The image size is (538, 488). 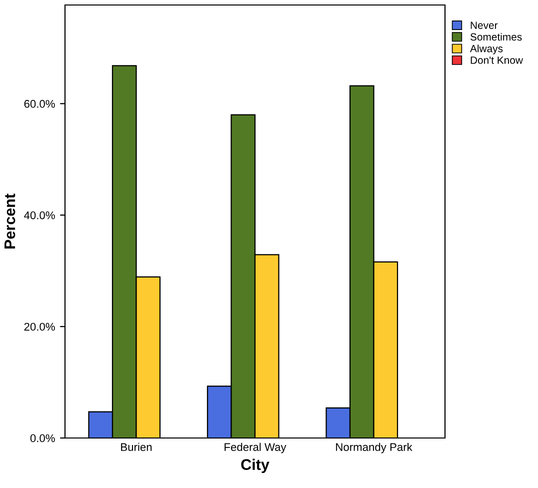 I want to click on y-tick-label: 40.0%, so click(x=39, y=215).